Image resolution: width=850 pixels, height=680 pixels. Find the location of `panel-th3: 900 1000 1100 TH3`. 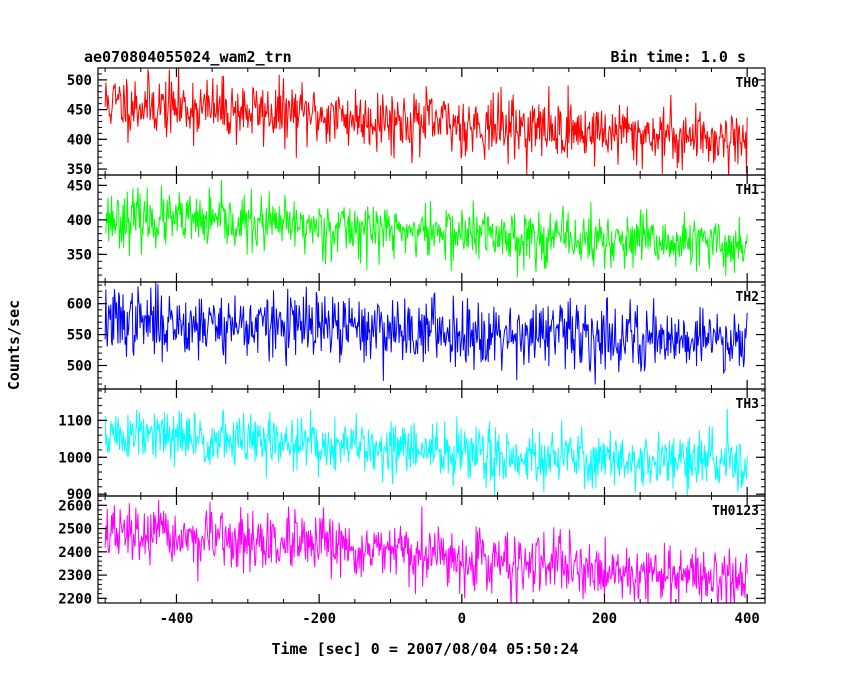

panel-th3: 900 1000 1100 TH3 is located at coordinates (412, 445).